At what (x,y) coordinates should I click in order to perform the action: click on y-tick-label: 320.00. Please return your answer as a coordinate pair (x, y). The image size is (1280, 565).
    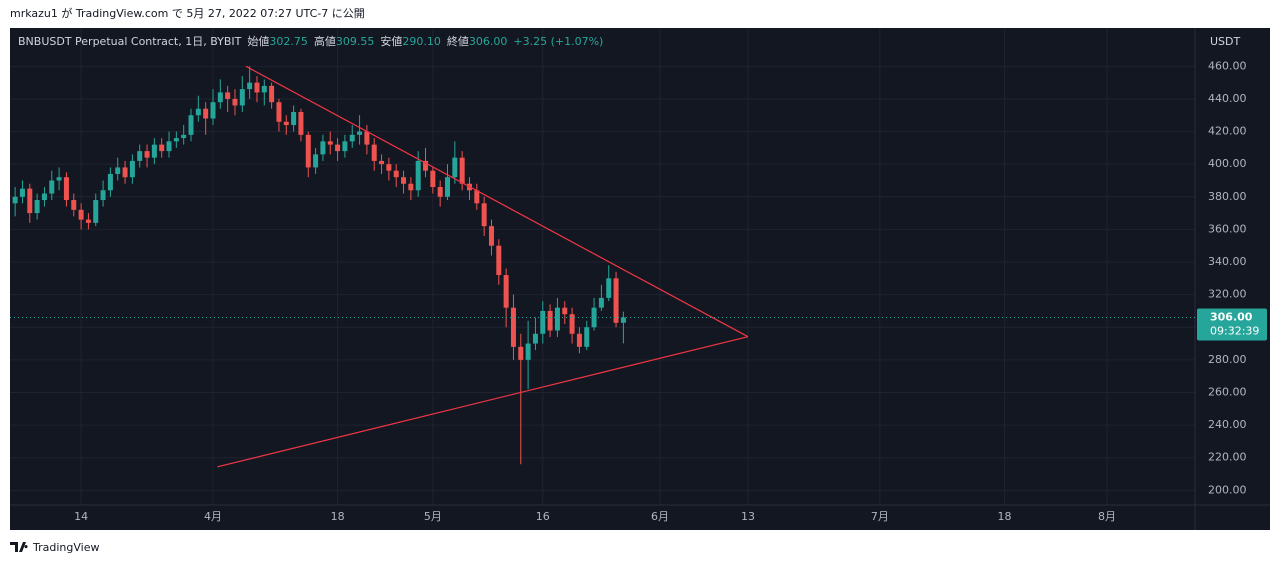
    Looking at the image, I should click on (1227, 294).